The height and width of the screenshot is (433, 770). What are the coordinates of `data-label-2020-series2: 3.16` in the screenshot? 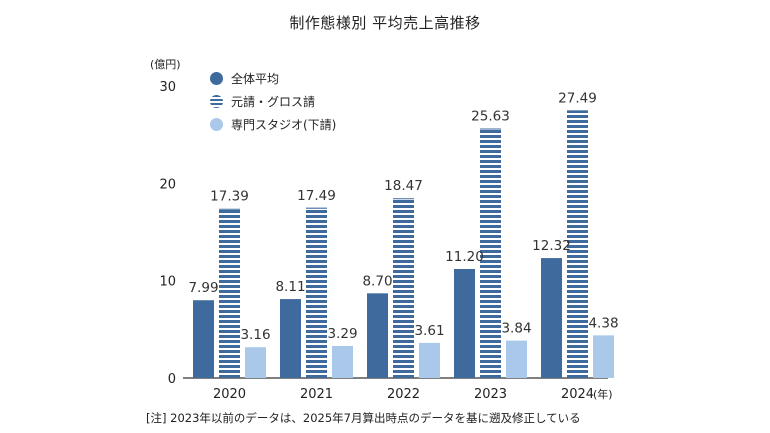 It's located at (255, 335).